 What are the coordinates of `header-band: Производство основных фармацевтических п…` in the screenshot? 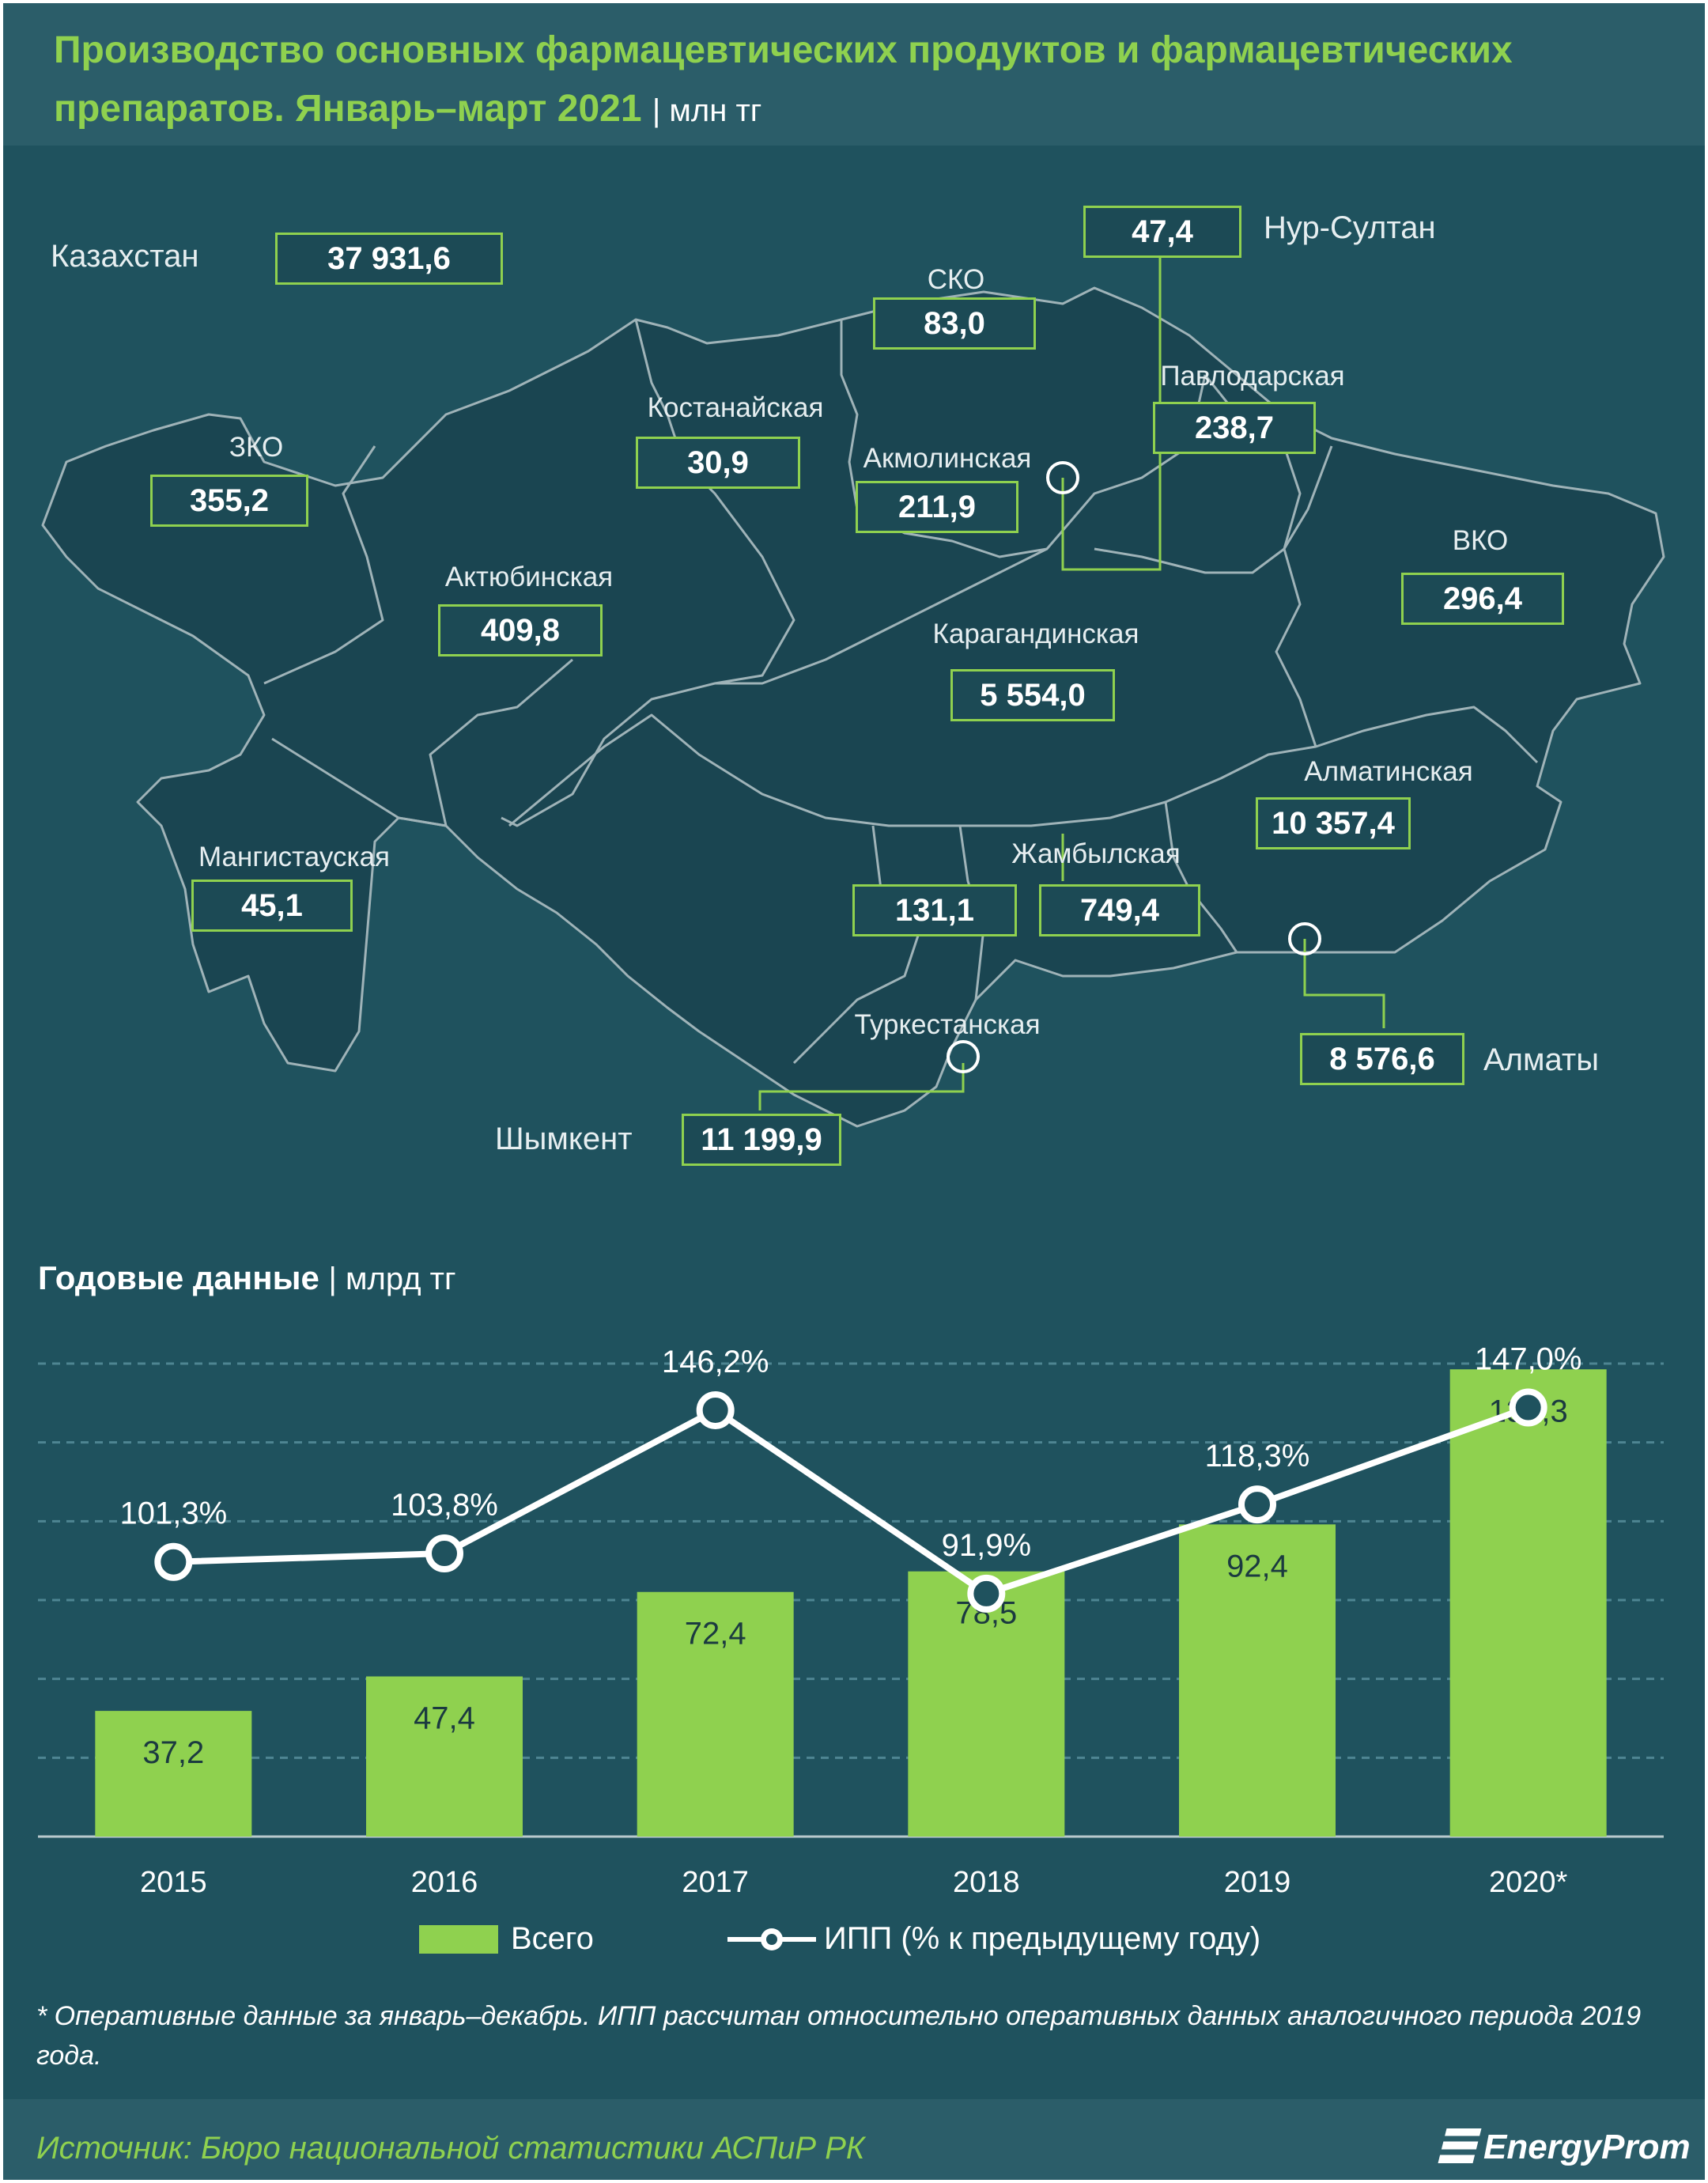 It's located at (854, 74).